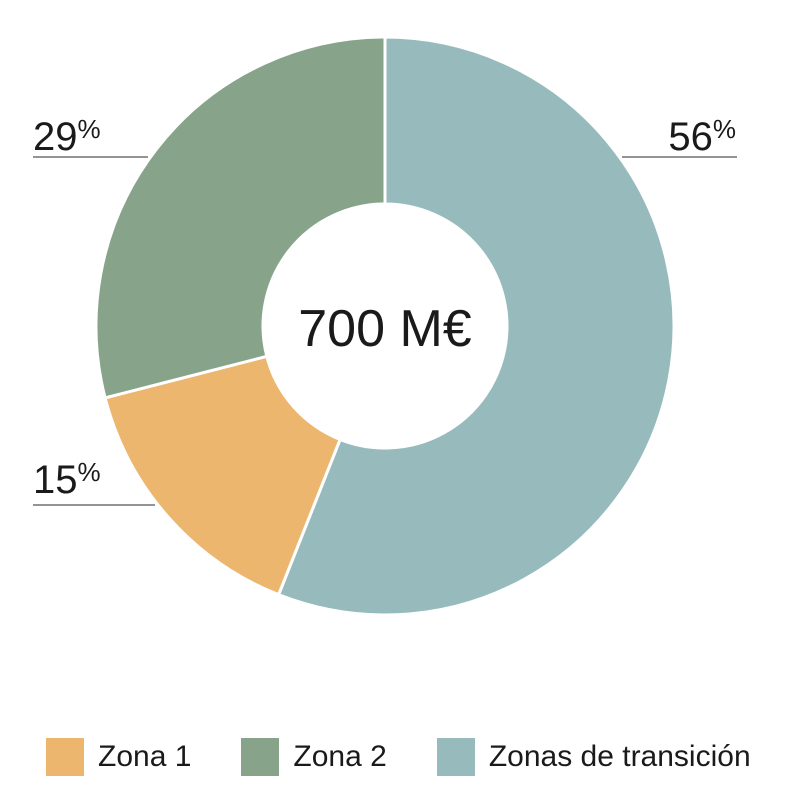  What do you see at coordinates (702, 136) in the screenshot?
I see `data-label-zonas-de-transicion: 56%` at bounding box center [702, 136].